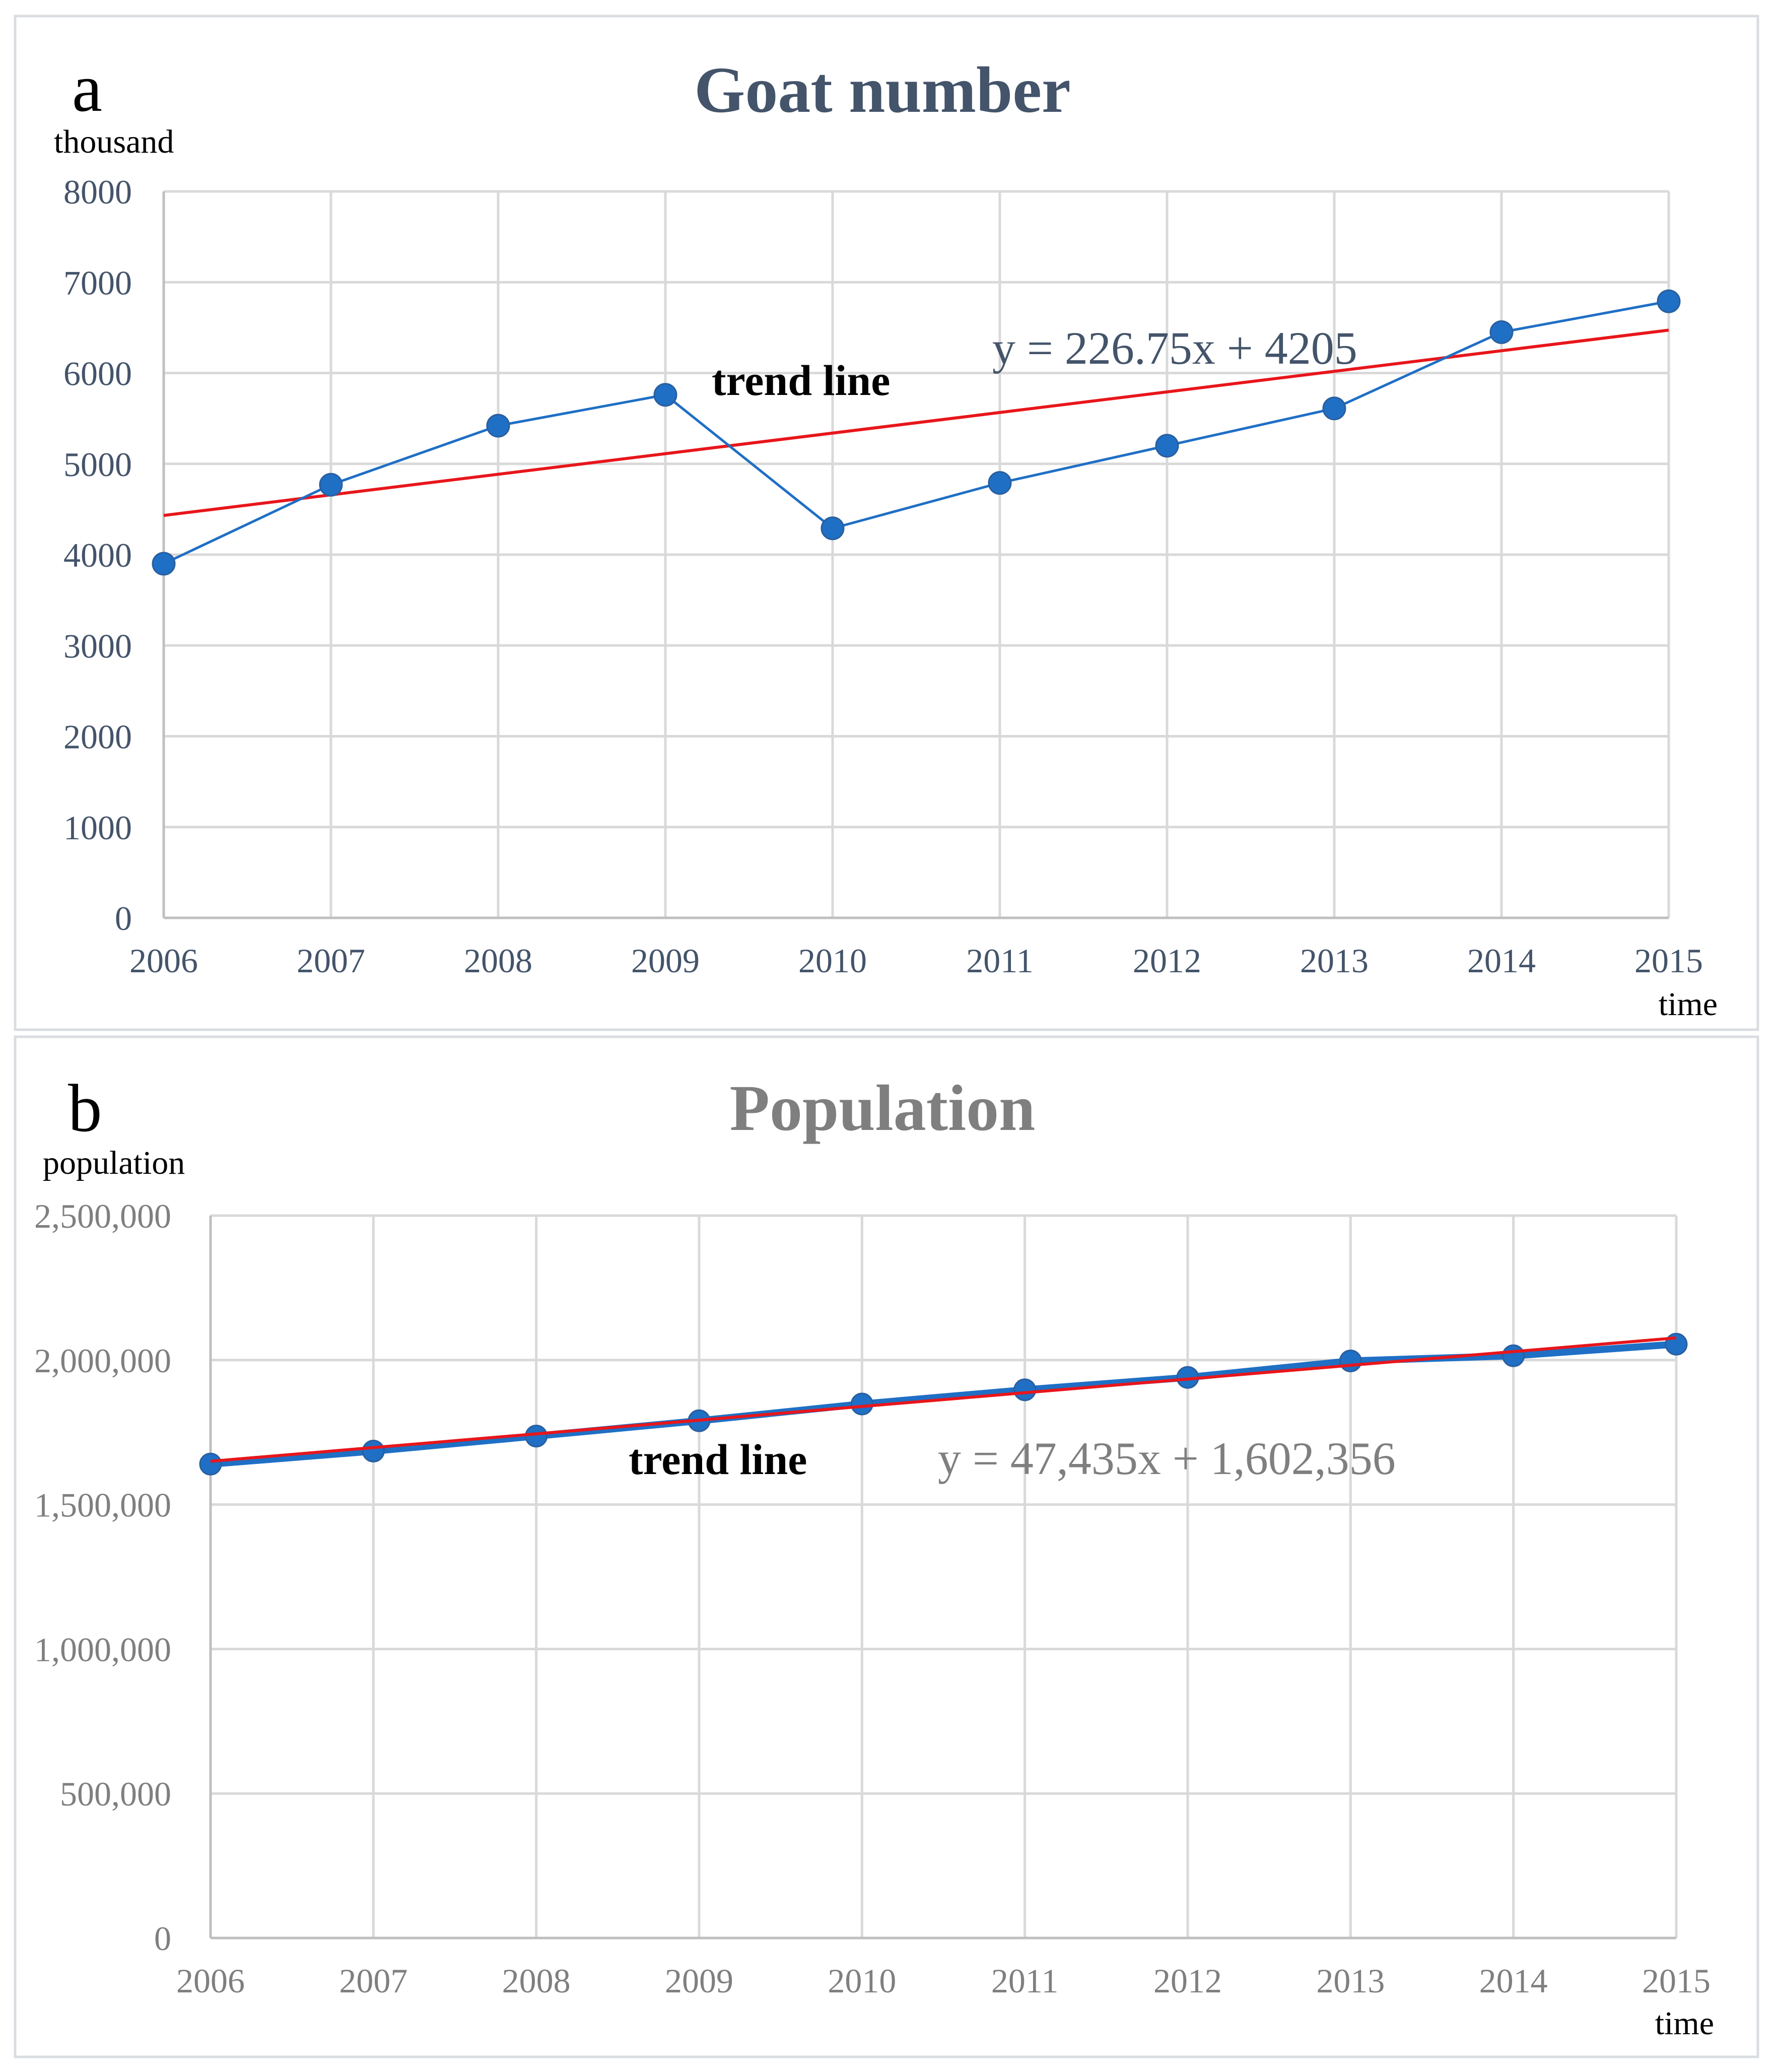 The image size is (1777, 2072). I want to click on panel-a-x-tick-label: 2010, so click(832, 961).